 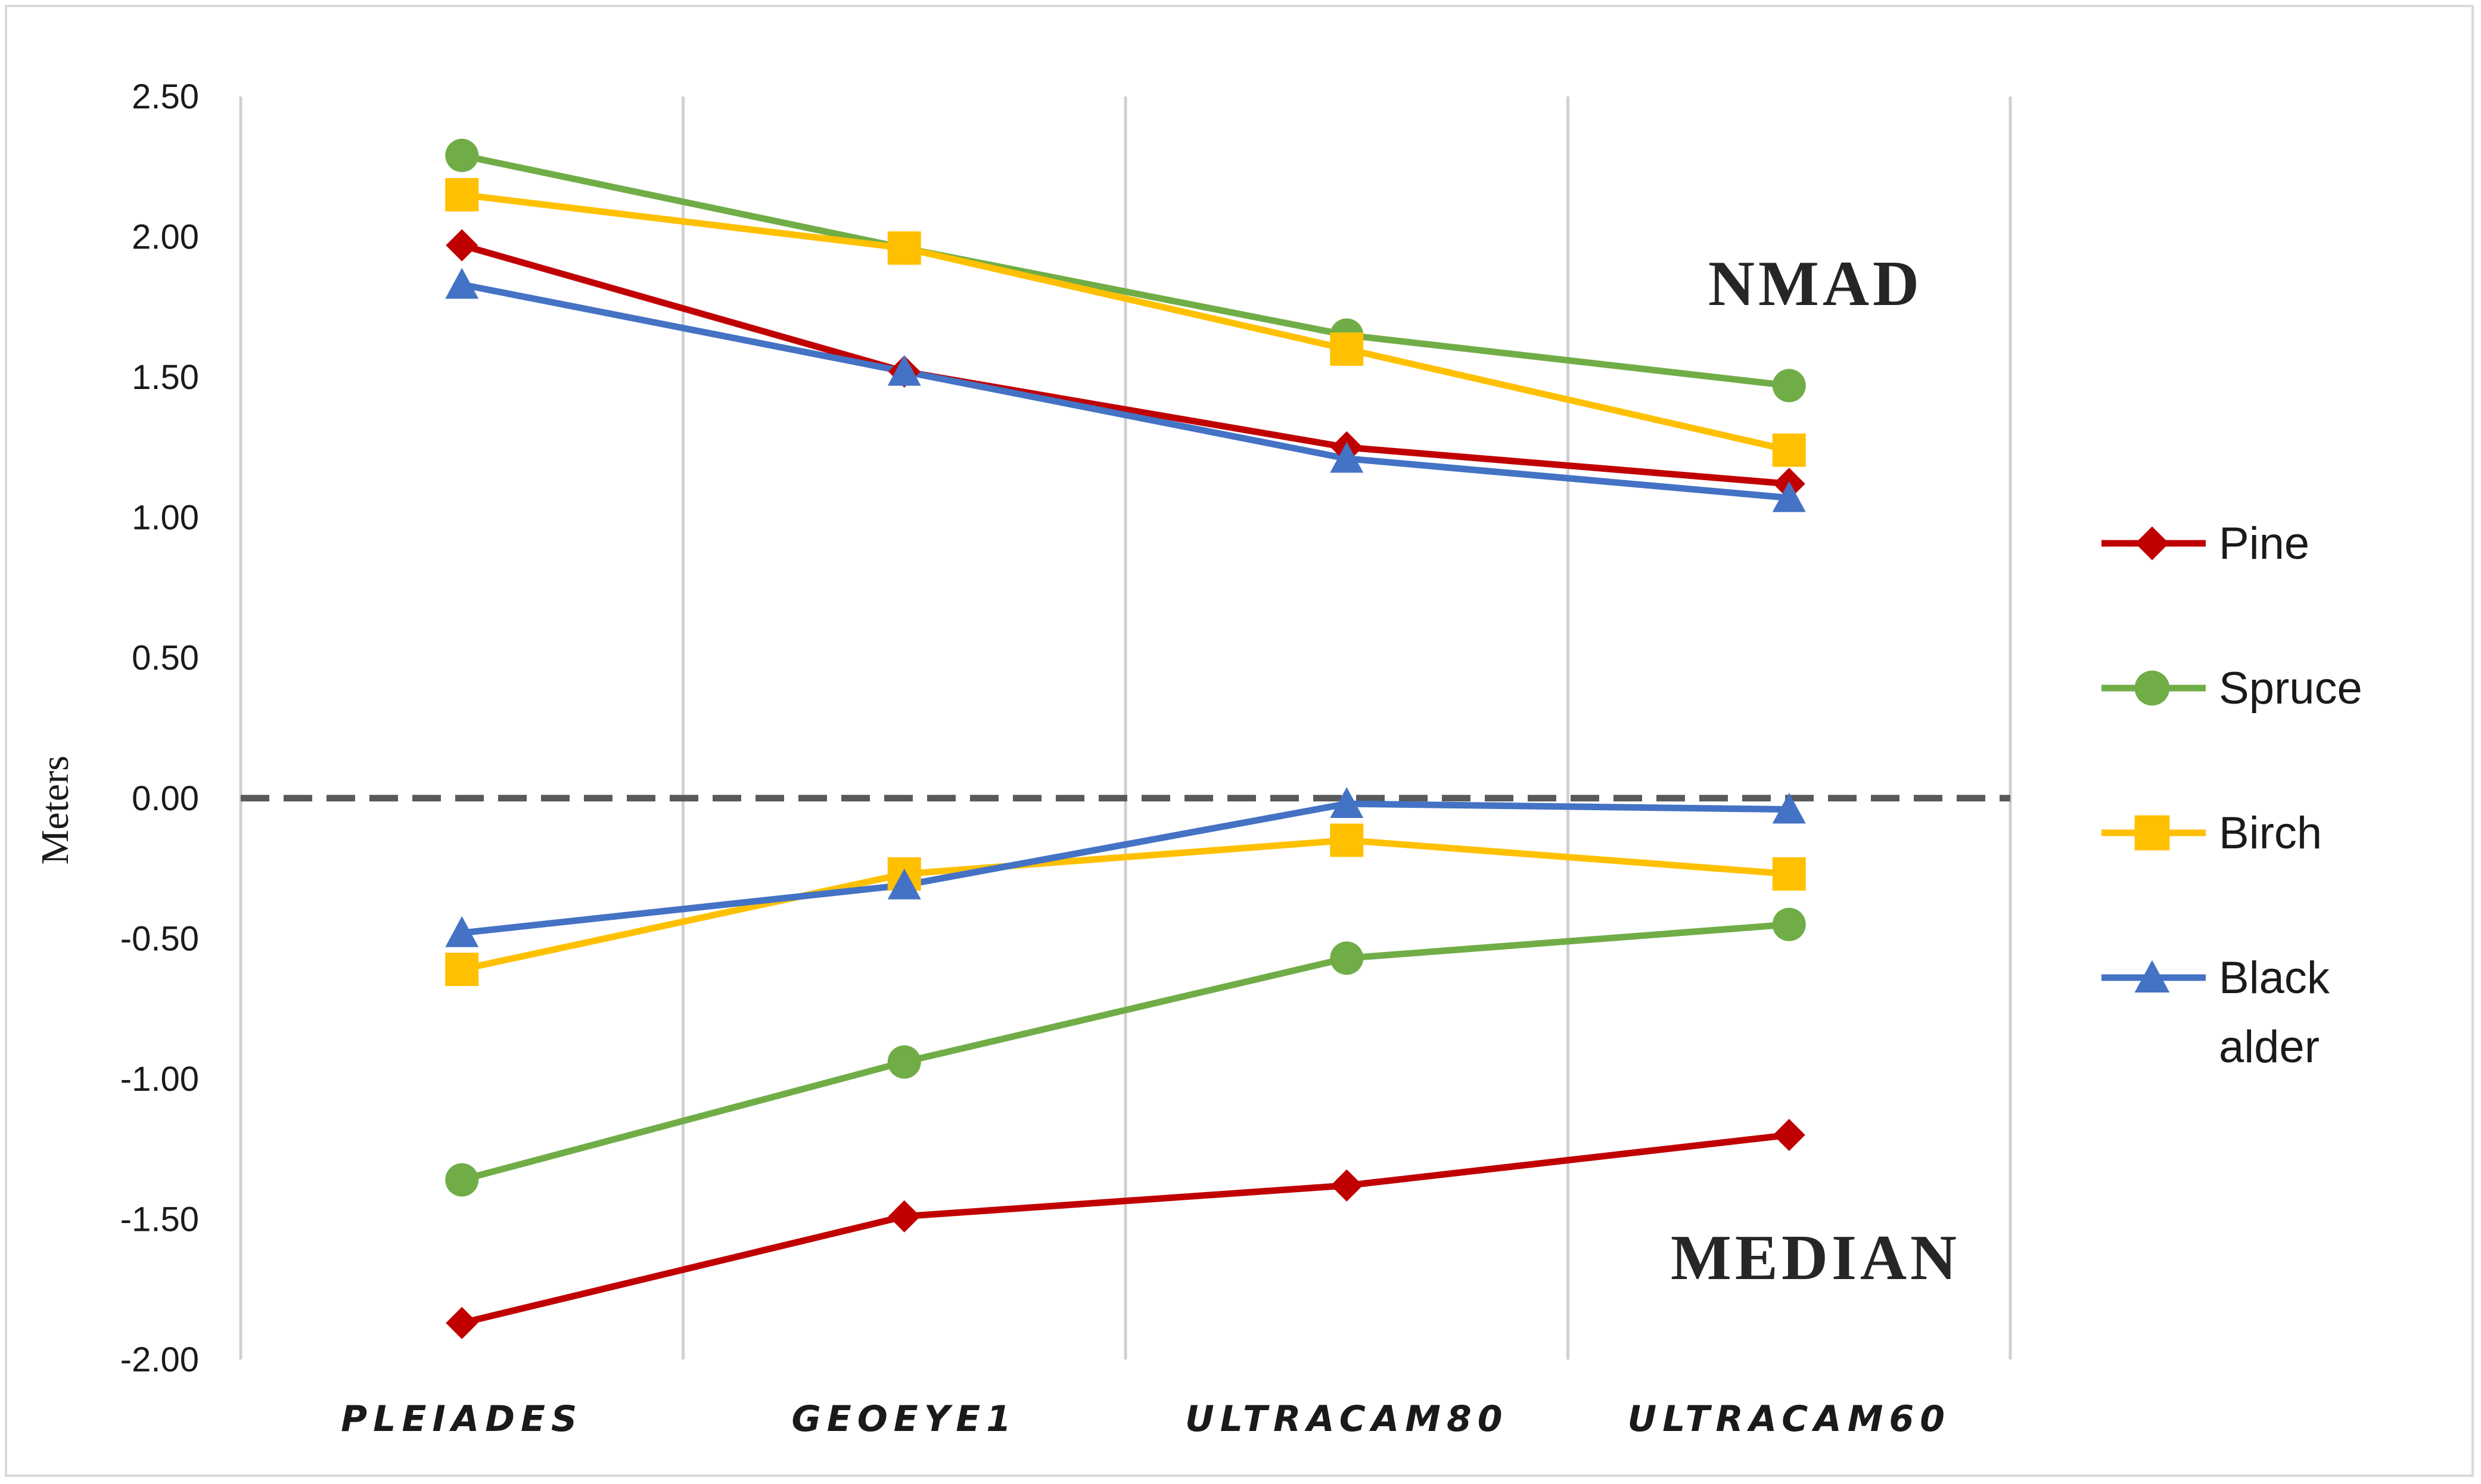 What do you see at coordinates (2274, 978) in the screenshot?
I see `legend-label-black-alder: Black` at bounding box center [2274, 978].